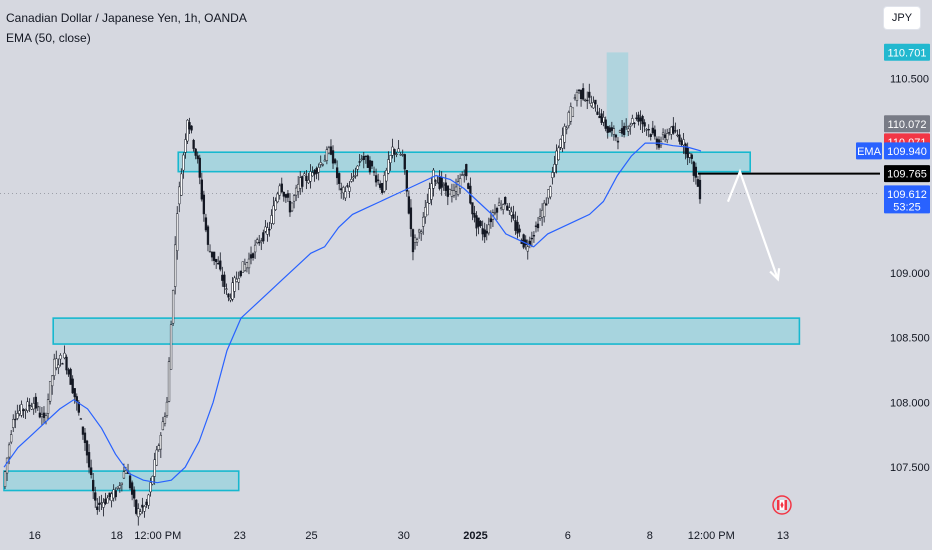 The image size is (932, 550). I want to click on indicator-label: EMA (50, close), so click(48, 38).